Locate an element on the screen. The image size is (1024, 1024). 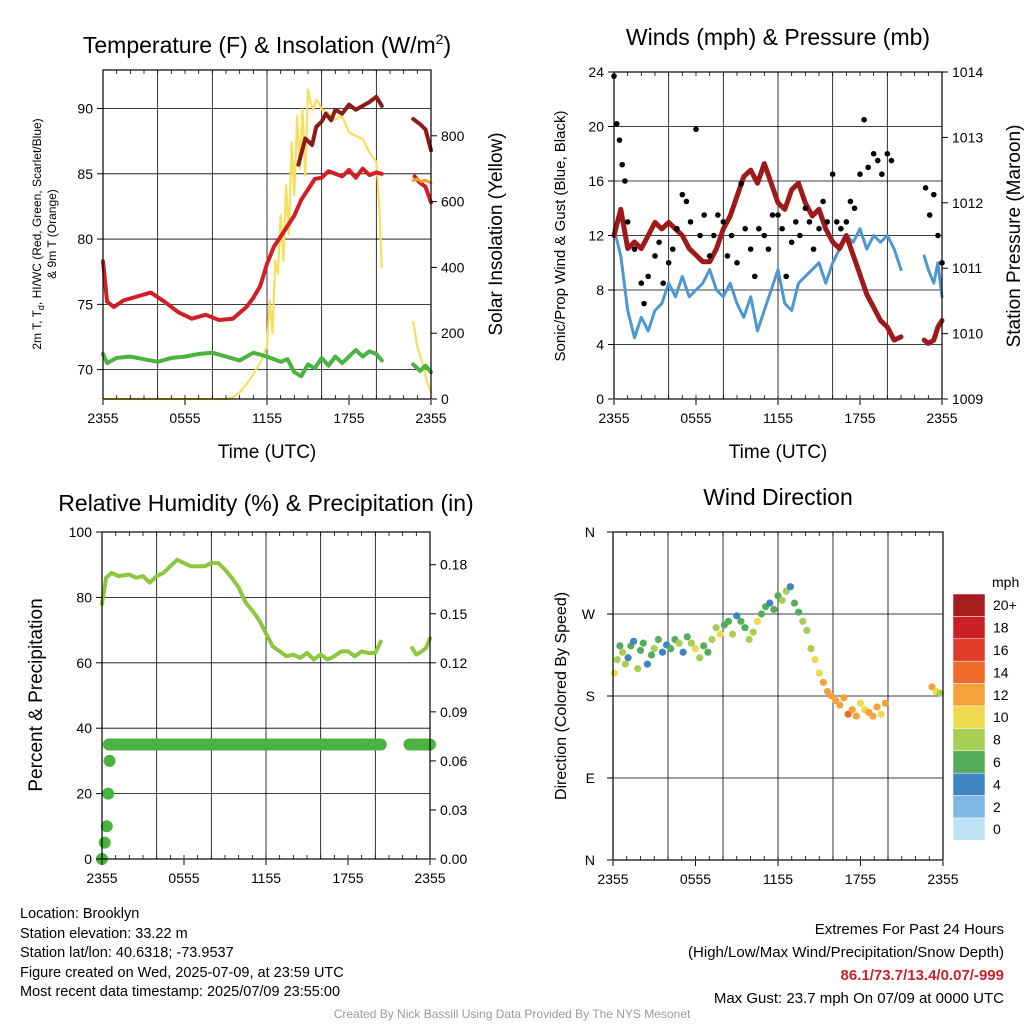
y-tick-label: 85 is located at coordinates (85, 174).